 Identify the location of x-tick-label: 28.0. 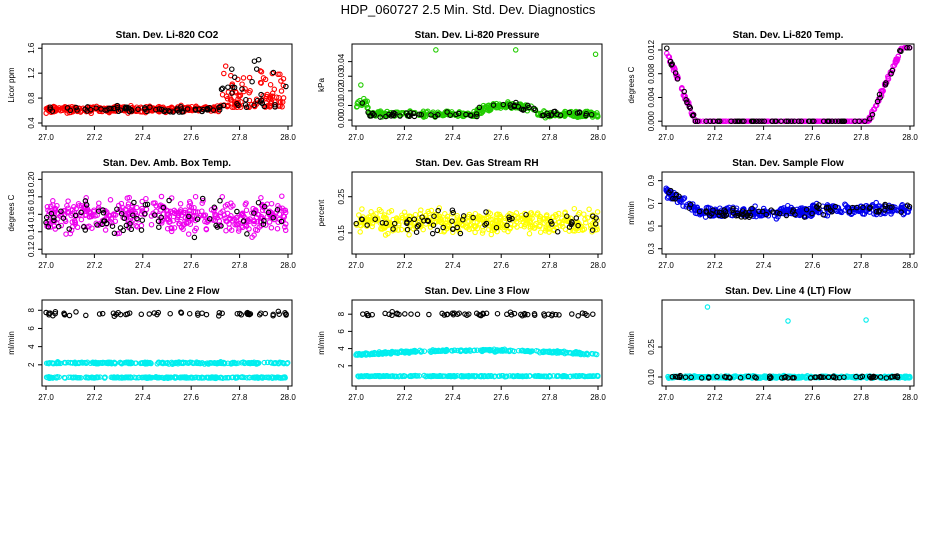
(598, 265).